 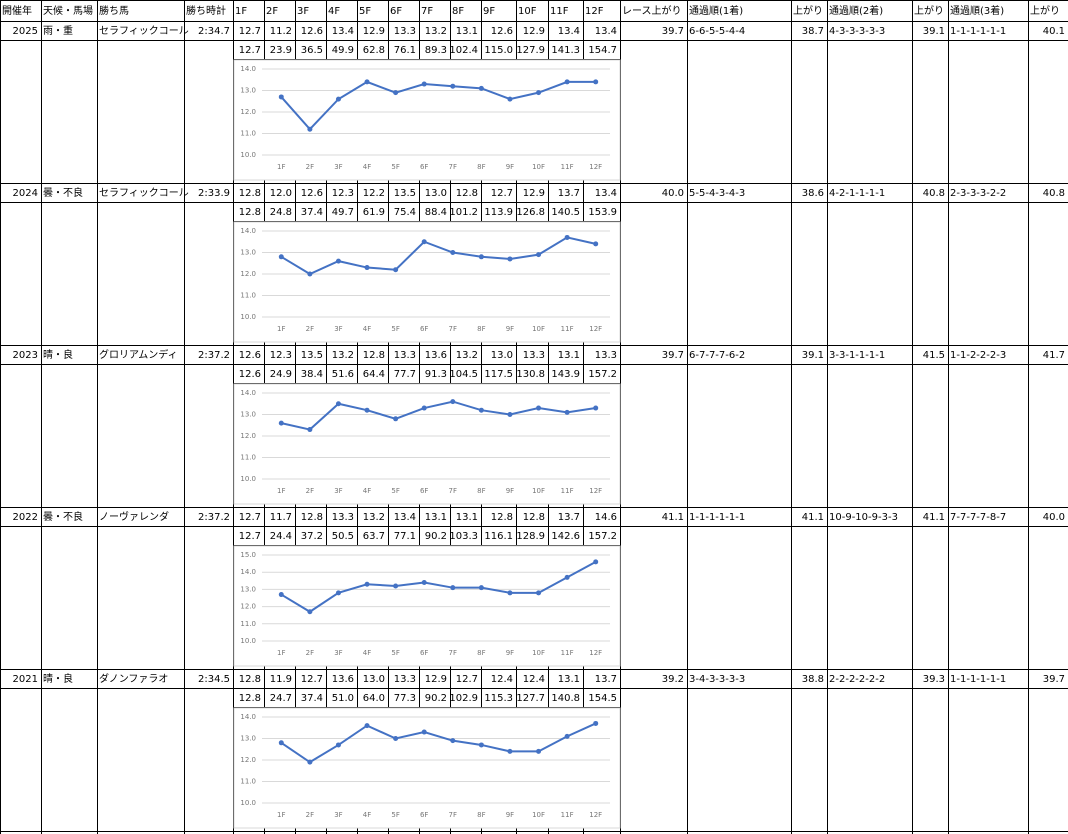 I want to click on cumulative-cell: 49.7, so click(x=343, y=212).